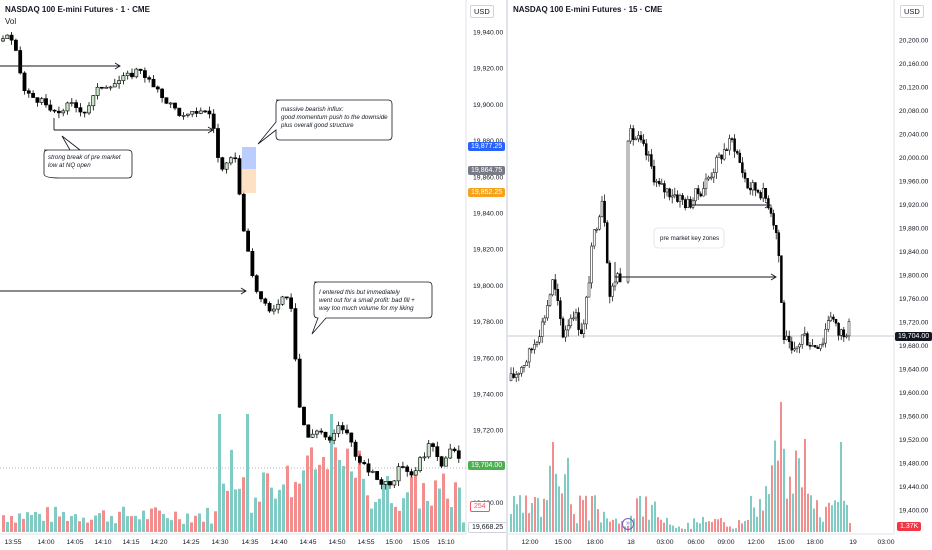 This screenshot has width=932, height=550. I want to click on x-tick-label: 03:00, so click(664, 542).